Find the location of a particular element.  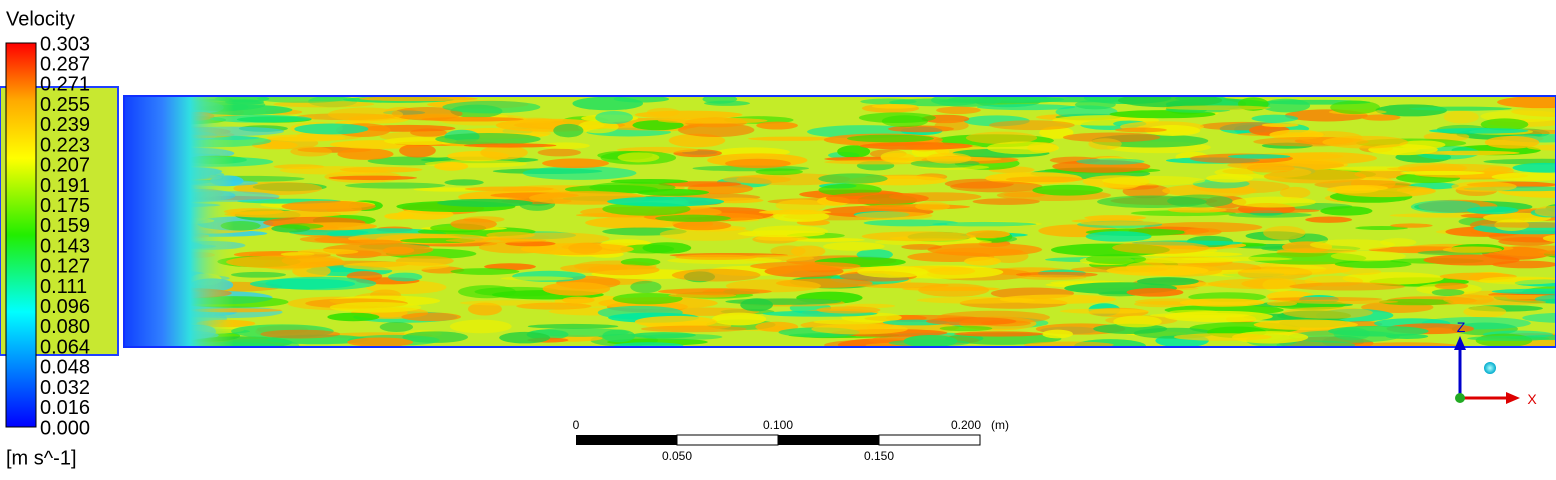

legend-label: 0.016 is located at coordinates (65, 408).